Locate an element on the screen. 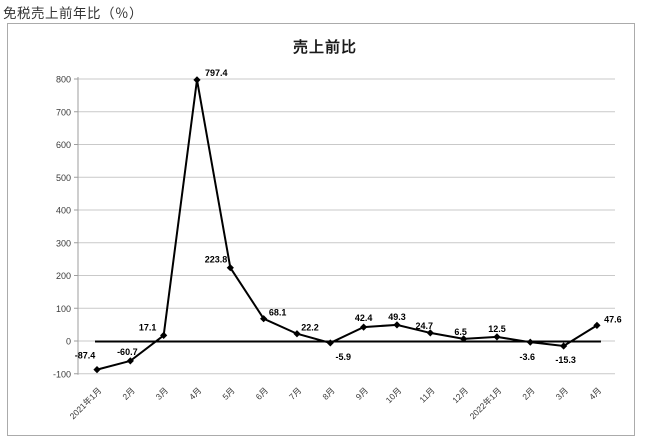 This screenshot has width=650, height=446. x-axis-label: 7月 is located at coordinates (295, 393).